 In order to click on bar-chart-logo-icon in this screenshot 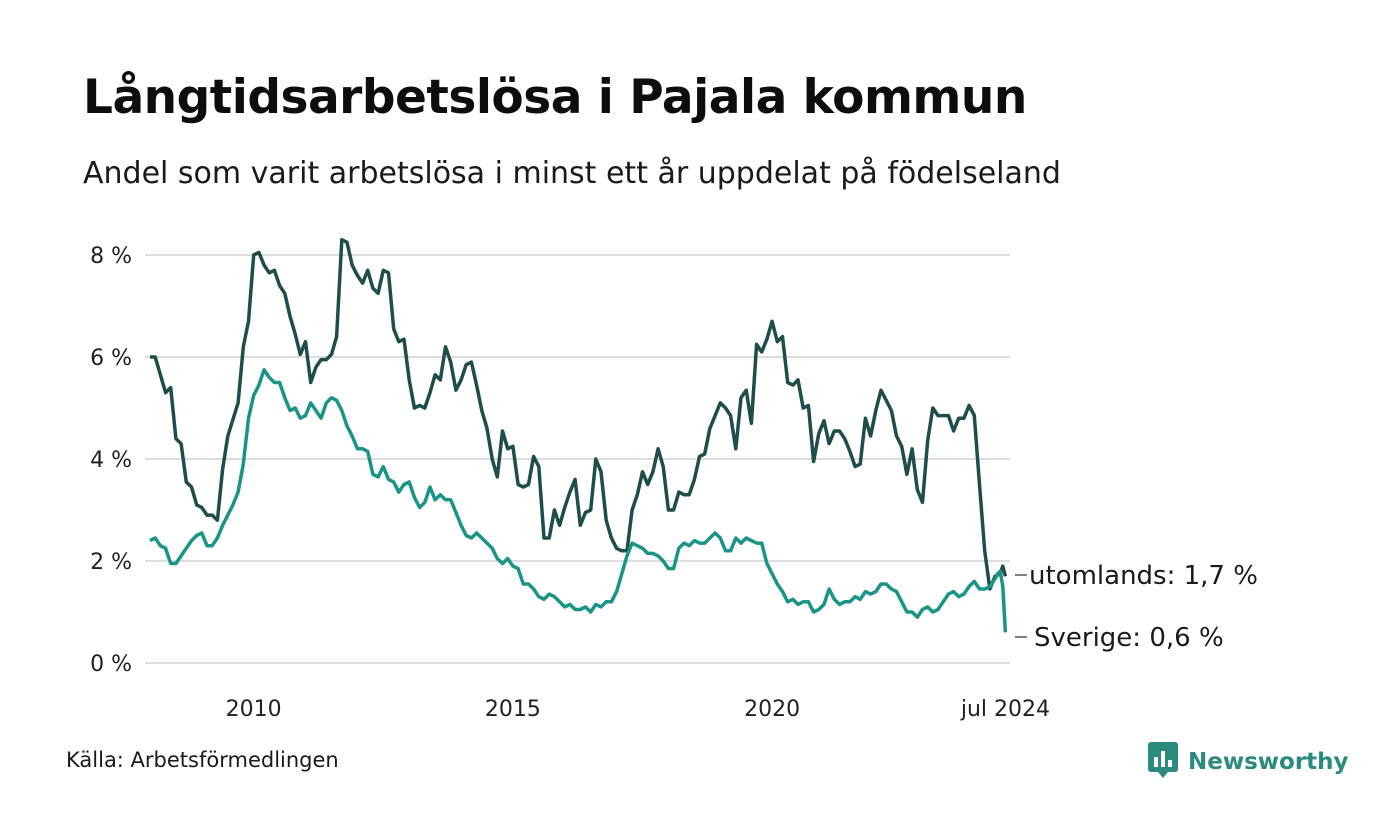, I will do `click(1163, 762)`.